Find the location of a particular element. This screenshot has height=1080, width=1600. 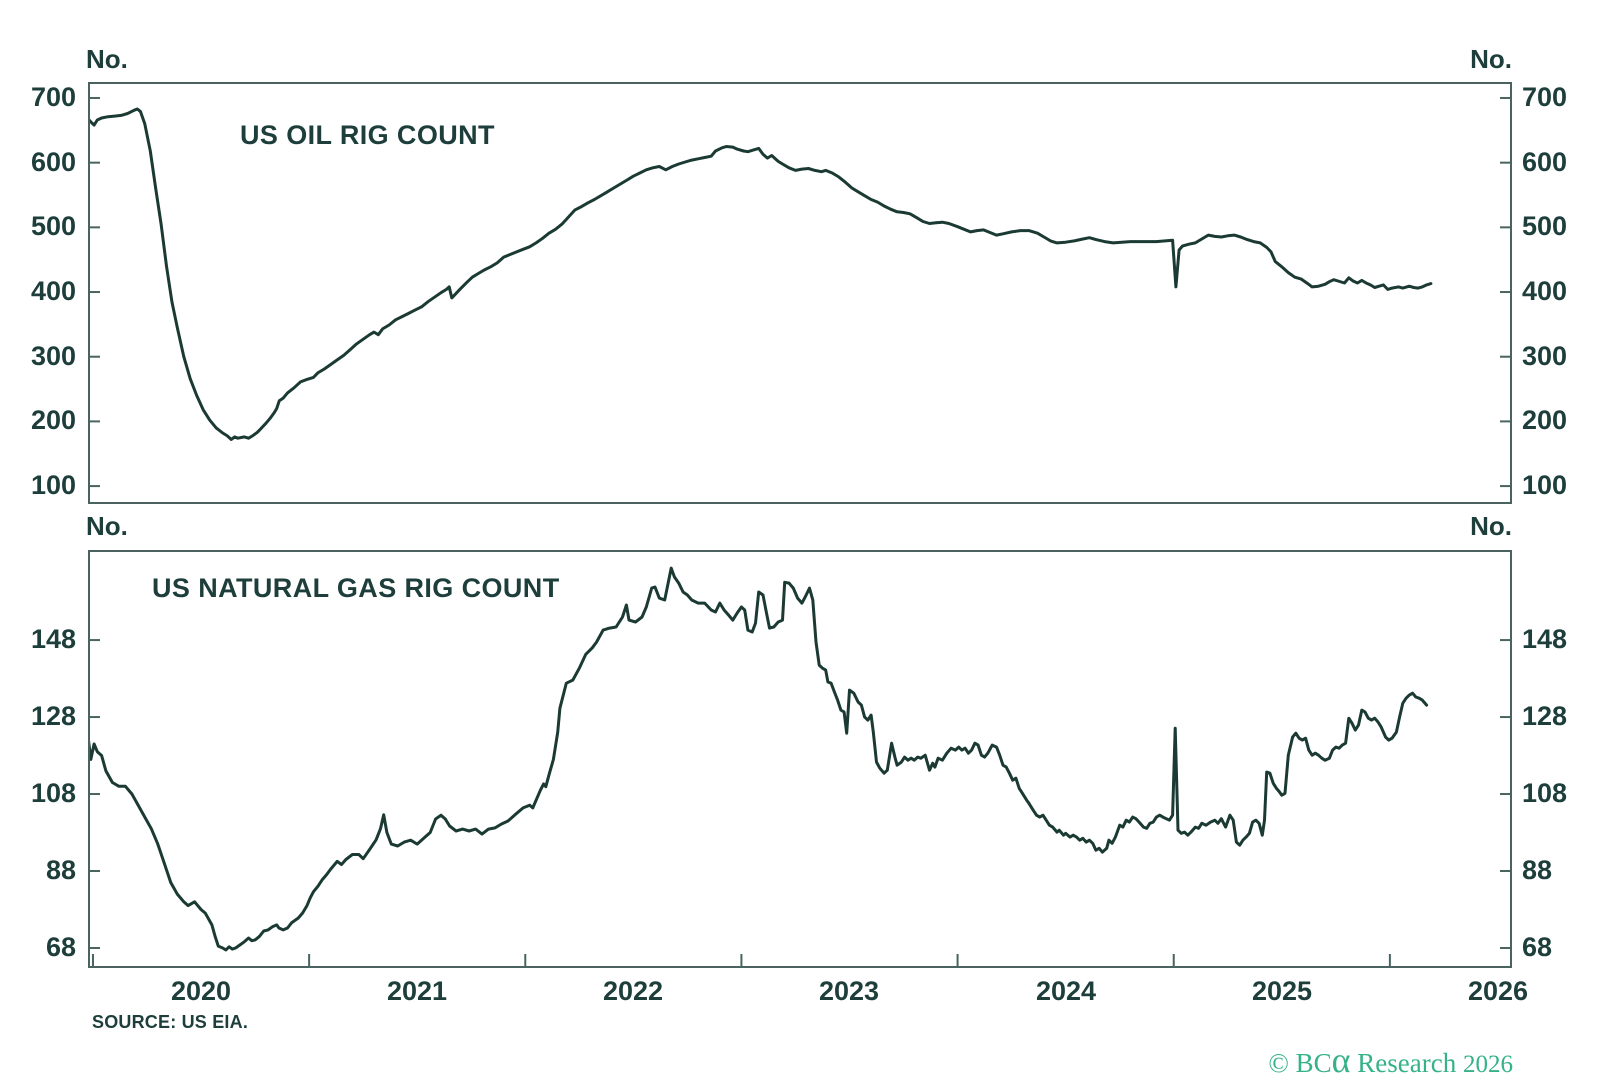

oil-ytick-label-right-700: 700 is located at coordinates (1545, 97).